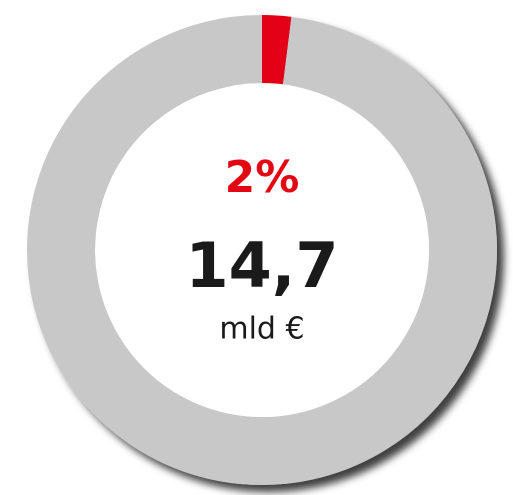 Image resolution: width=513 pixels, height=495 pixels. Describe the element at coordinates (276, 50) in the screenshot. I see `donut-segment` at that location.